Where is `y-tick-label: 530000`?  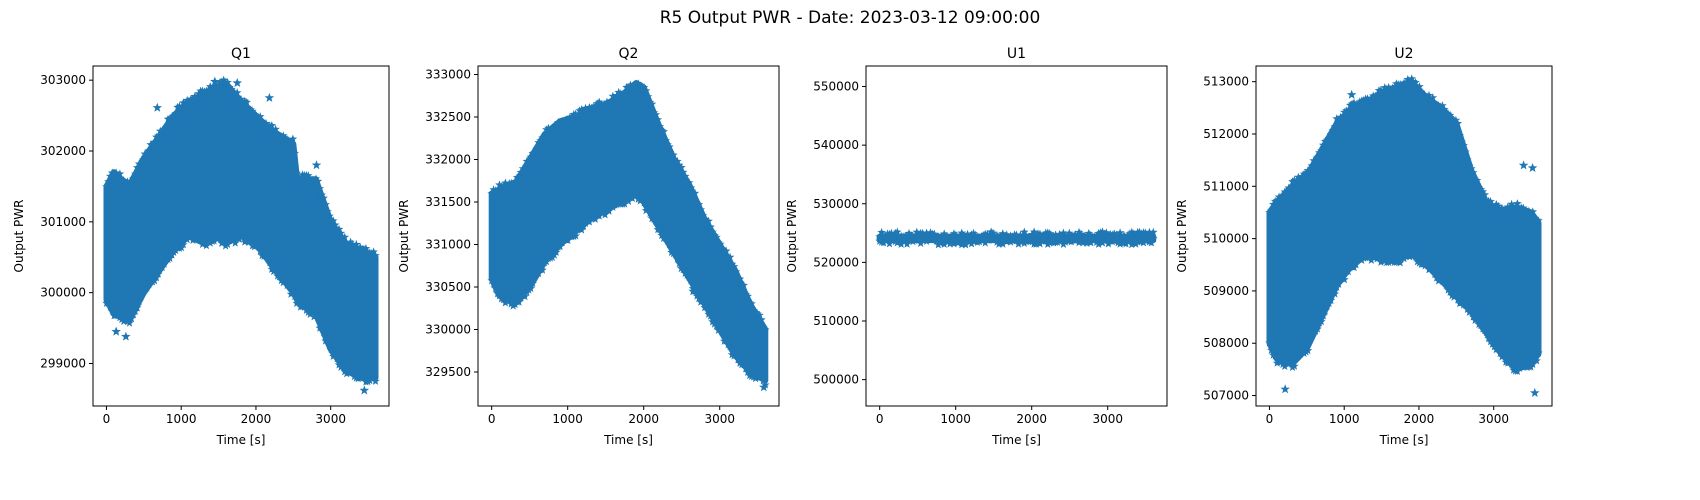
y-tick-label: 530000 is located at coordinates (836, 204).